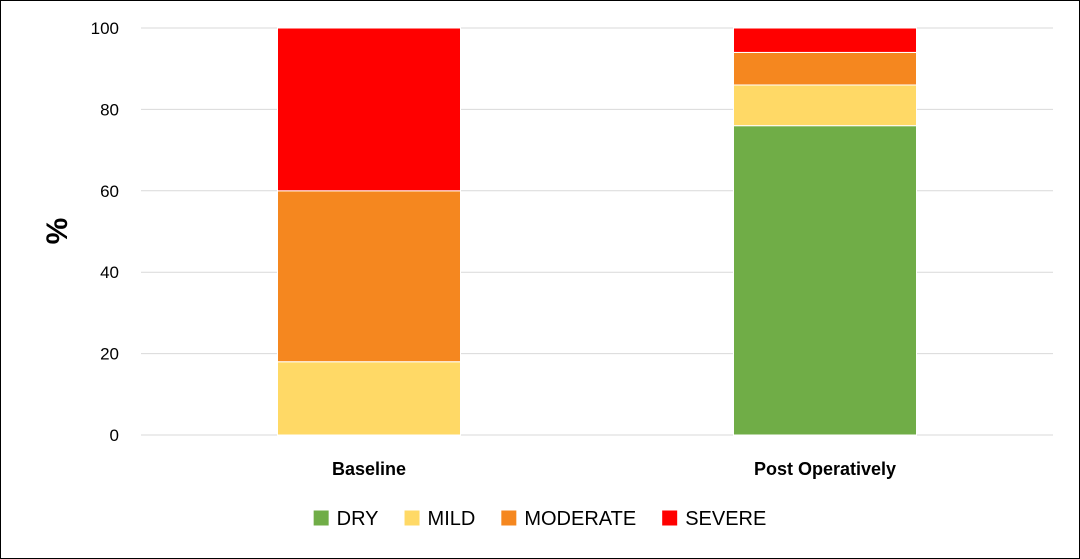 This screenshot has width=1080, height=559. What do you see at coordinates (105, 232) in the screenshot?
I see `y-tick-labels: 0 20 40 60 80 100` at bounding box center [105, 232].